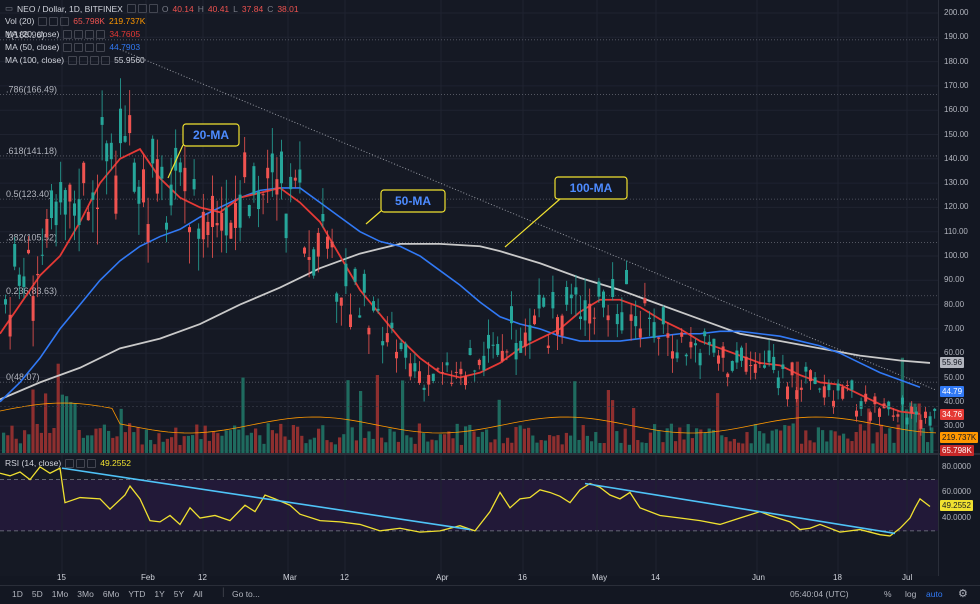 The height and width of the screenshot is (604, 980). What do you see at coordinates (373, 217) in the screenshot?
I see `ma50-callout-pointer` at bounding box center [373, 217].